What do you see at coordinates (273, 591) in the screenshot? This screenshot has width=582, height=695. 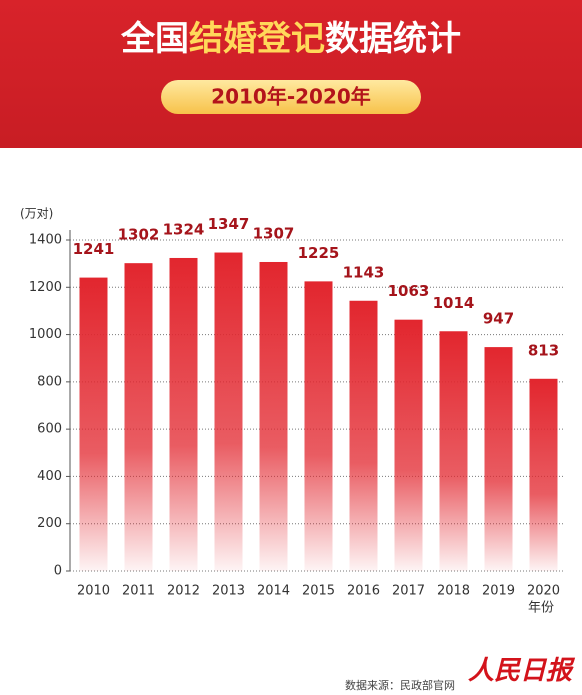 I see `x-tick-label: 2014` at bounding box center [273, 591].